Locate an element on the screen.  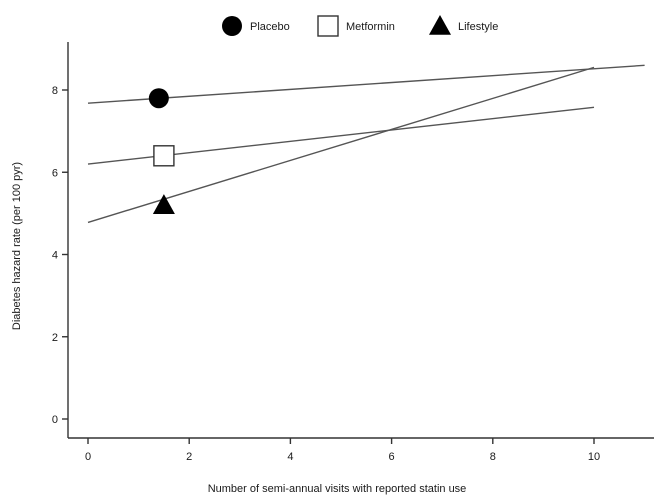
legend-marker-placebo is located at coordinates (232, 26).